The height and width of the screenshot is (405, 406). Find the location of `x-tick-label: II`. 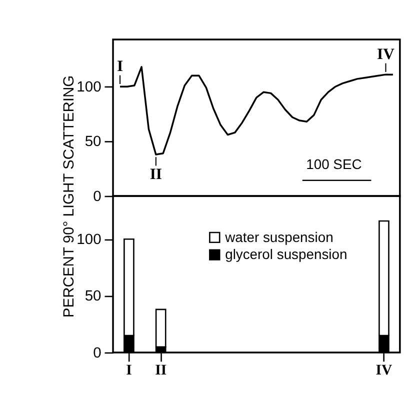

x-tick-label: II is located at coordinates (161, 370).